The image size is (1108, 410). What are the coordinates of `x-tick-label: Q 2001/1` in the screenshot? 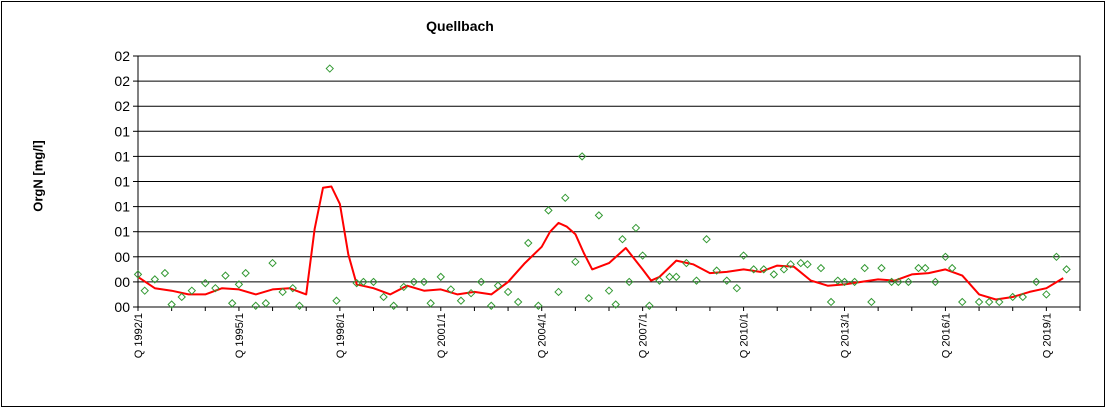 It's located at (442, 335).